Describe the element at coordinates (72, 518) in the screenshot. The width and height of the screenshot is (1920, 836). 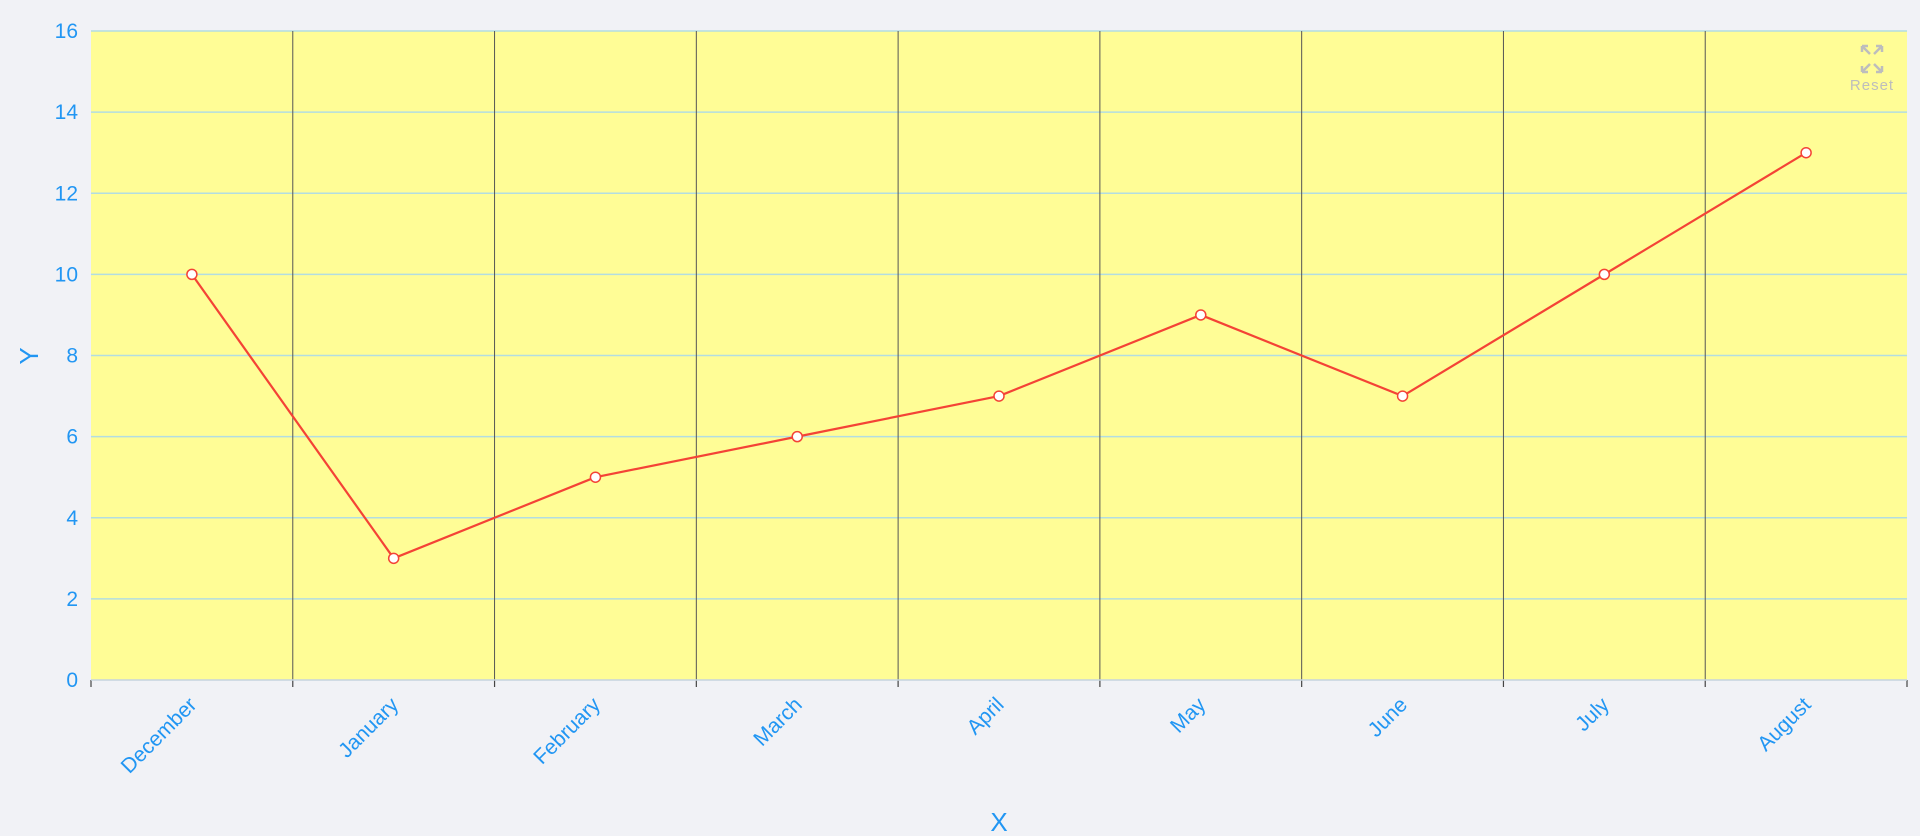
I see `y-tick-label: 4` at that location.